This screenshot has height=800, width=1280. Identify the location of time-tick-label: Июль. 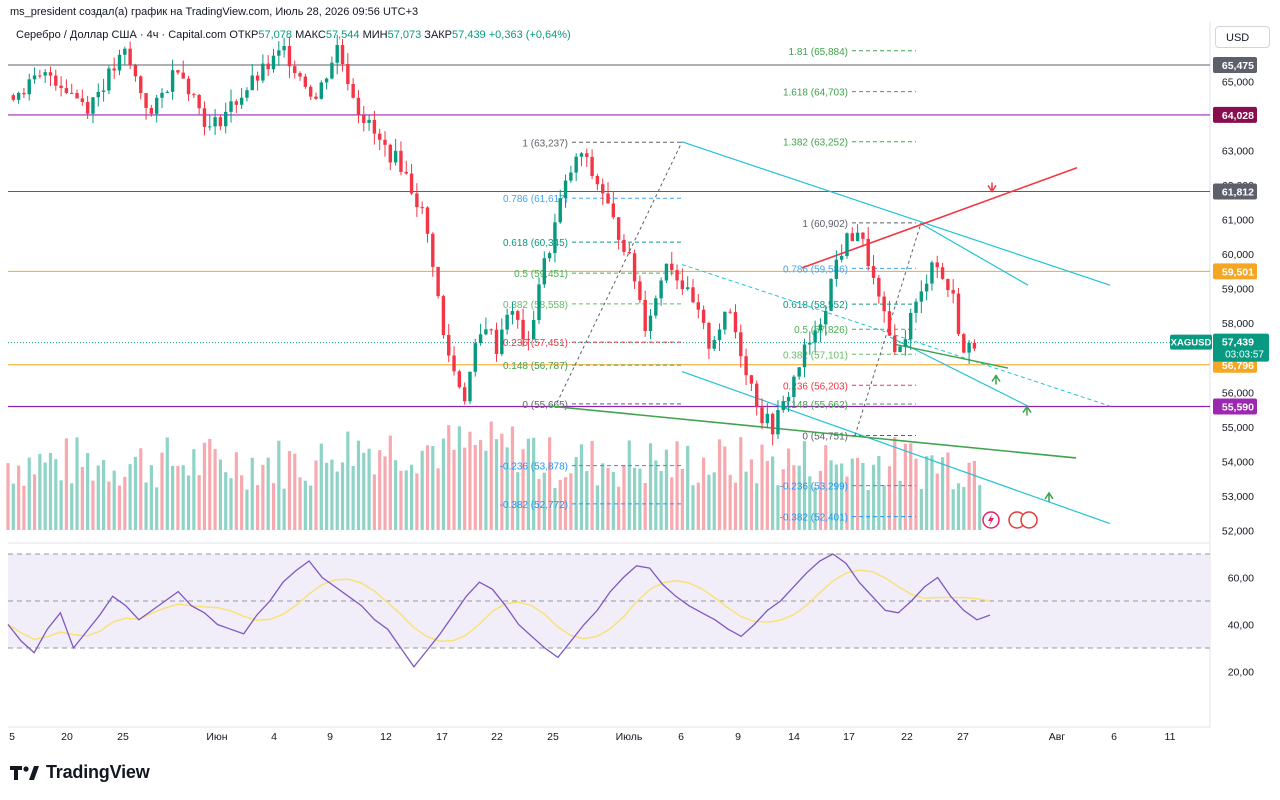
(629, 737).